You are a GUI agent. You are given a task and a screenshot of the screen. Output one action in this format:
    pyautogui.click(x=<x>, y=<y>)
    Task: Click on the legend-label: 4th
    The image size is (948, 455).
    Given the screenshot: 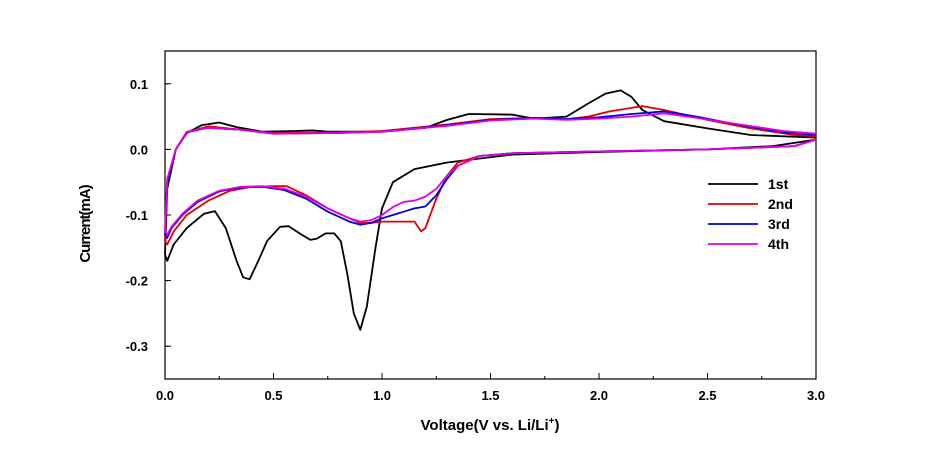 What is the action you would take?
    pyautogui.click(x=778, y=244)
    